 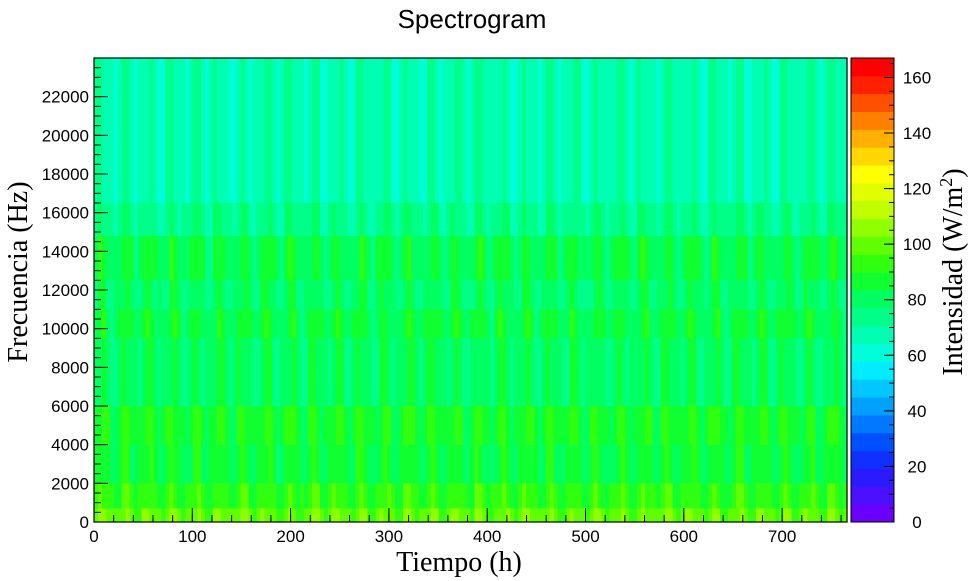 What do you see at coordinates (872, 138) in the screenshot?
I see `color-scale-swatch` at bounding box center [872, 138].